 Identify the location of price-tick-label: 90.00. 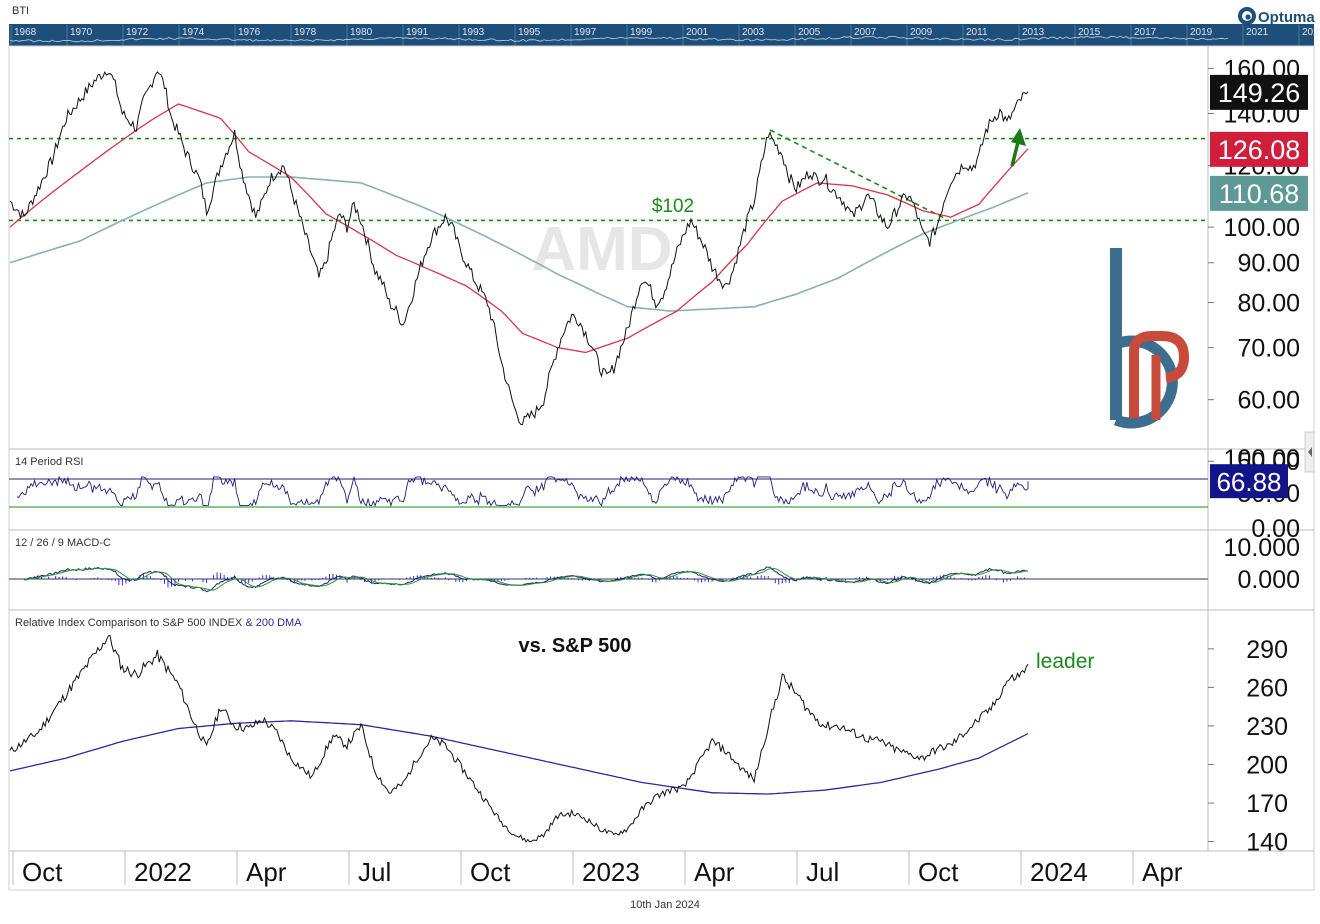
(1268, 264).